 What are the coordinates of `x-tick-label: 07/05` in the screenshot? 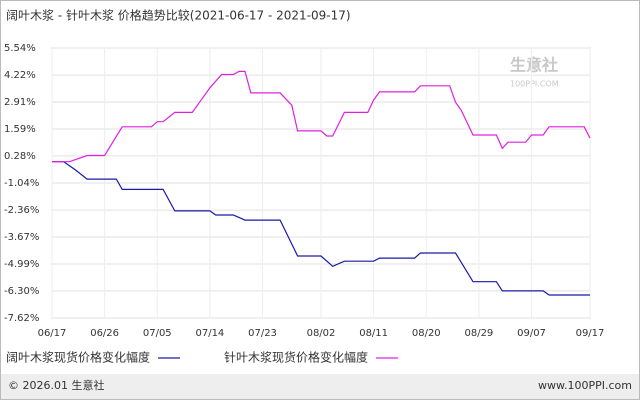 It's located at (157, 333).